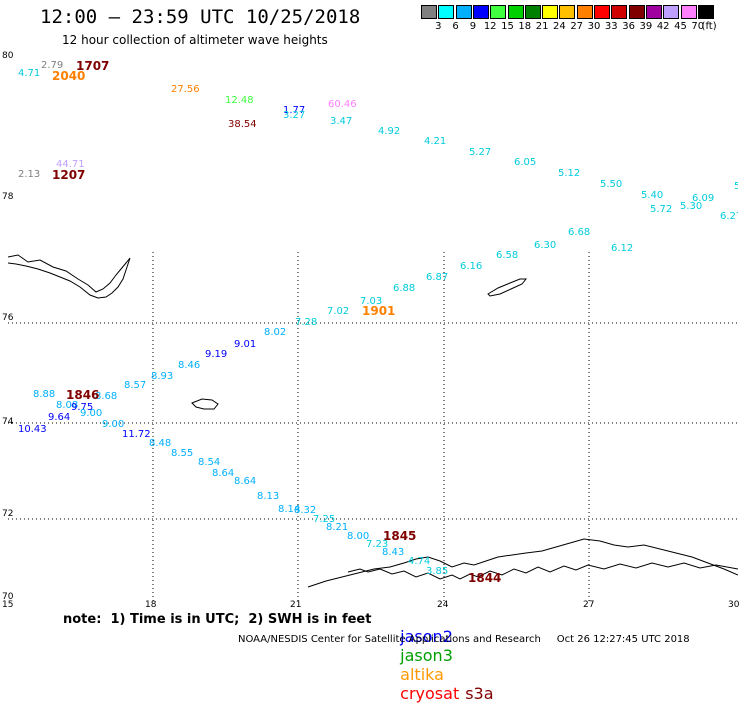 This screenshot has width=740, height=703. I want to click on satellite-legend: jason2 jason3 altika cryosat s3a, so click(447, 655).